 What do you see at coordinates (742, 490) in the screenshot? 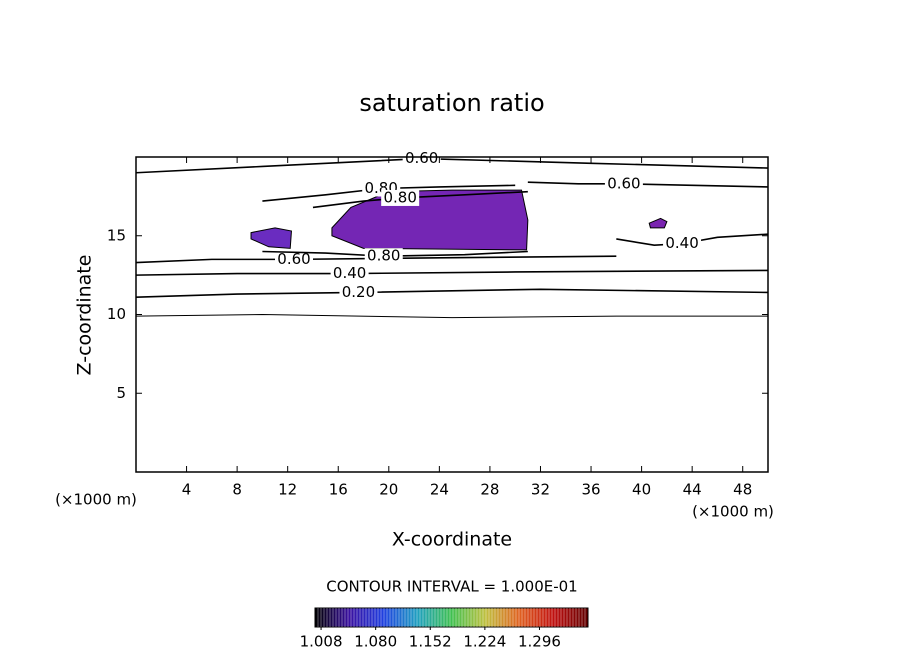
I see `x-tick-label: 48` at bounding box center [742, 490].